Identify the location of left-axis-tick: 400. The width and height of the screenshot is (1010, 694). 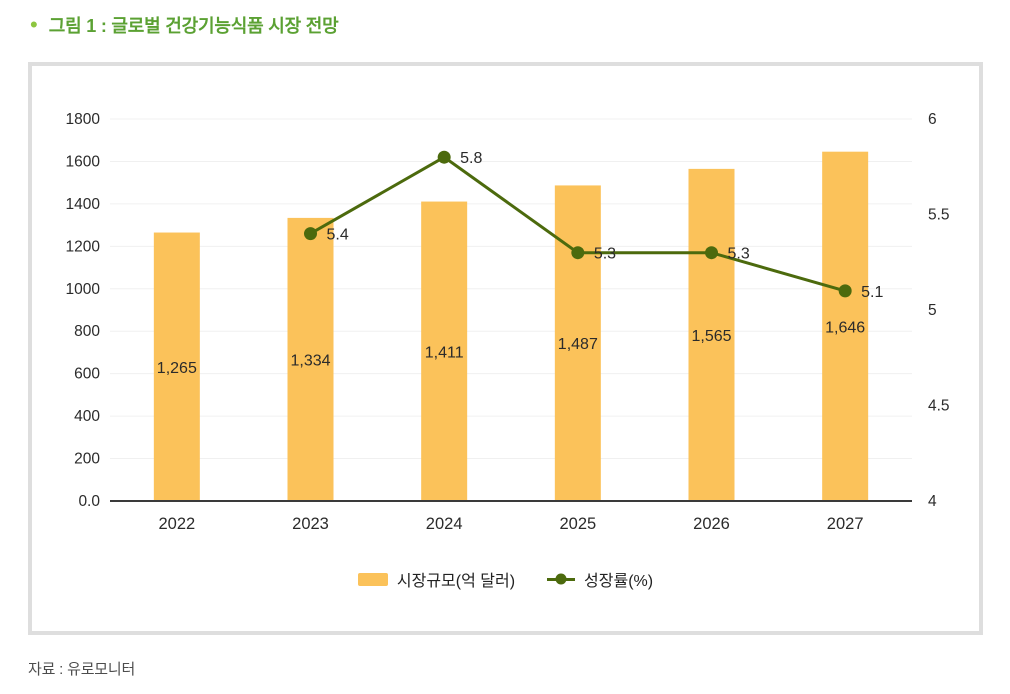
(87, 416).